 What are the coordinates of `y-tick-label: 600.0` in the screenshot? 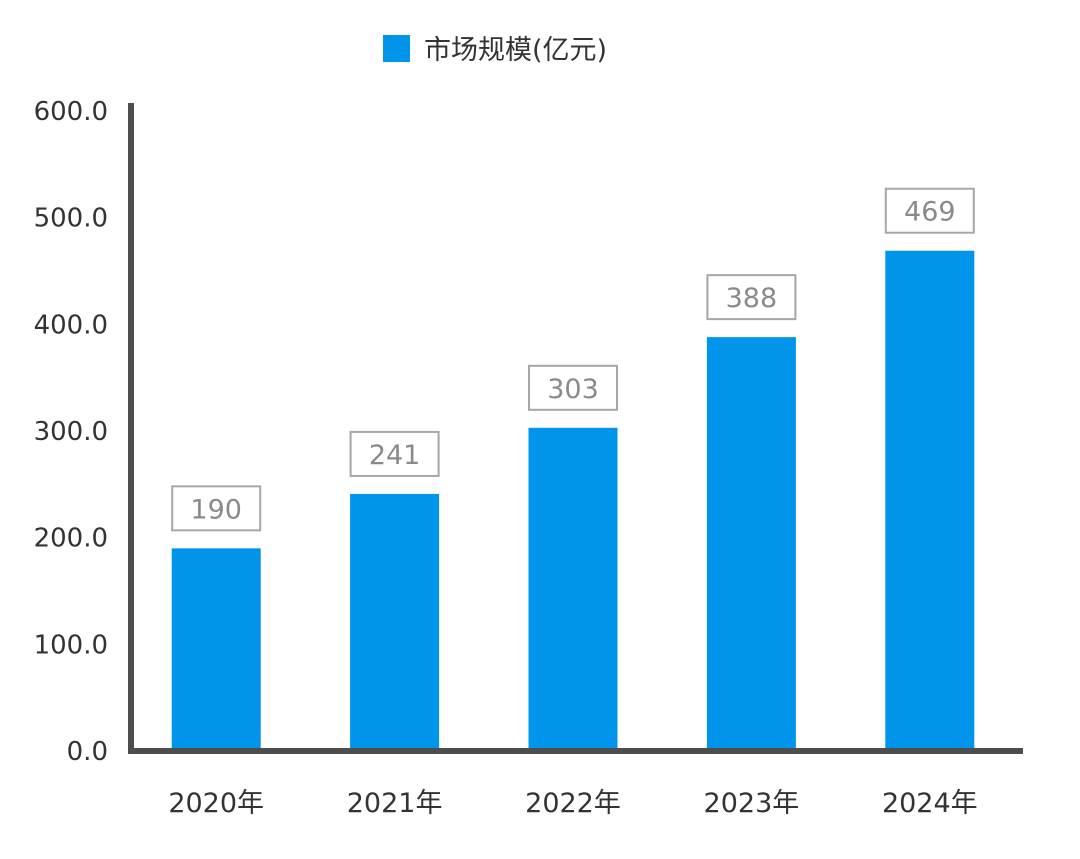 It's located at (71, 112).